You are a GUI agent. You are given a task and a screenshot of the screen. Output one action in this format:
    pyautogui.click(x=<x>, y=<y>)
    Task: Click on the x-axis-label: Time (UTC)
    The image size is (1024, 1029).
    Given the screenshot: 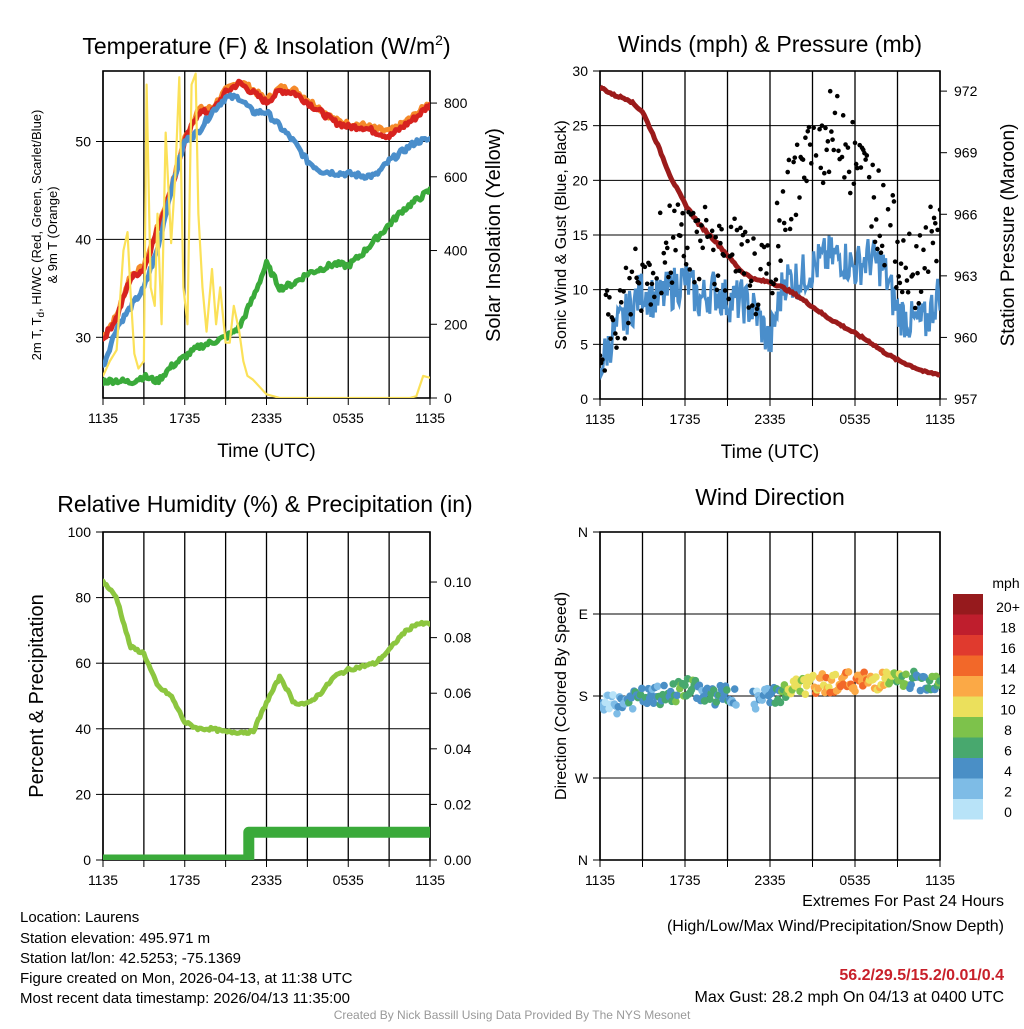 What is the action you would take?
    pyautogui.click(x=770, y=452)
    